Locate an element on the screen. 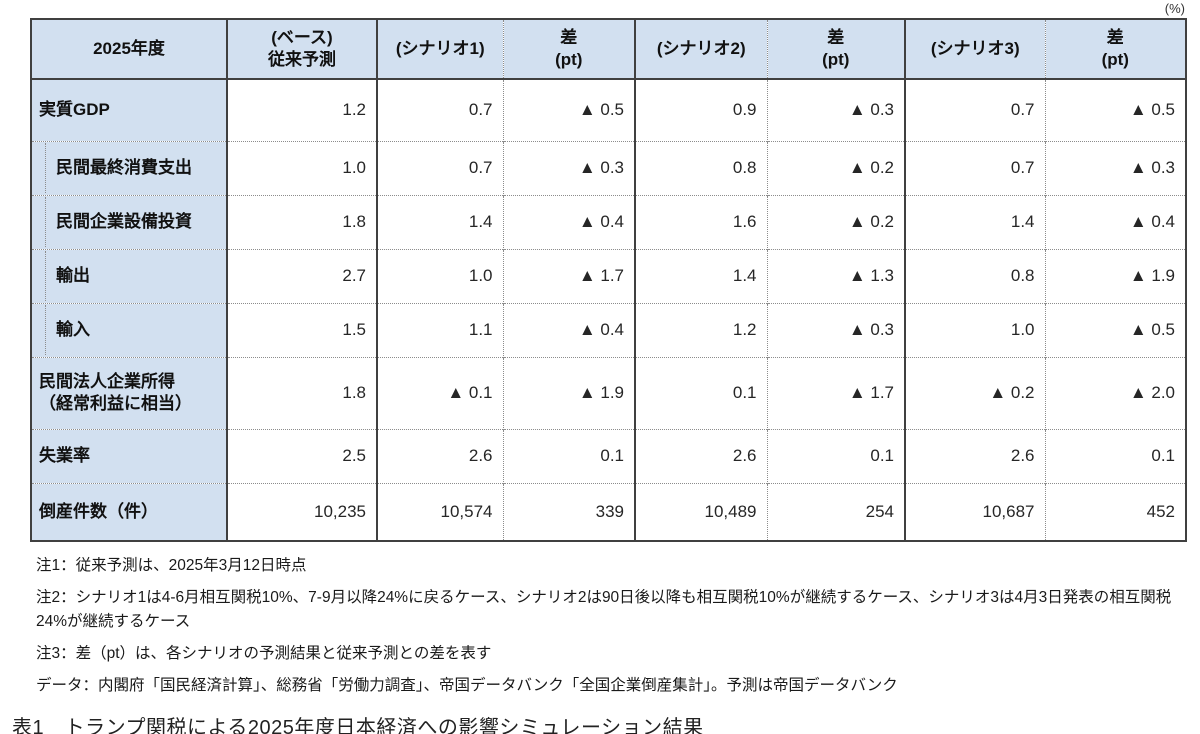 The height and width of the screenshot is (734, 1200). table-caption: 表1 トランプ関税による2025年度日本経済への影響シミュレーション結果 is located at coordinates (358, 725).